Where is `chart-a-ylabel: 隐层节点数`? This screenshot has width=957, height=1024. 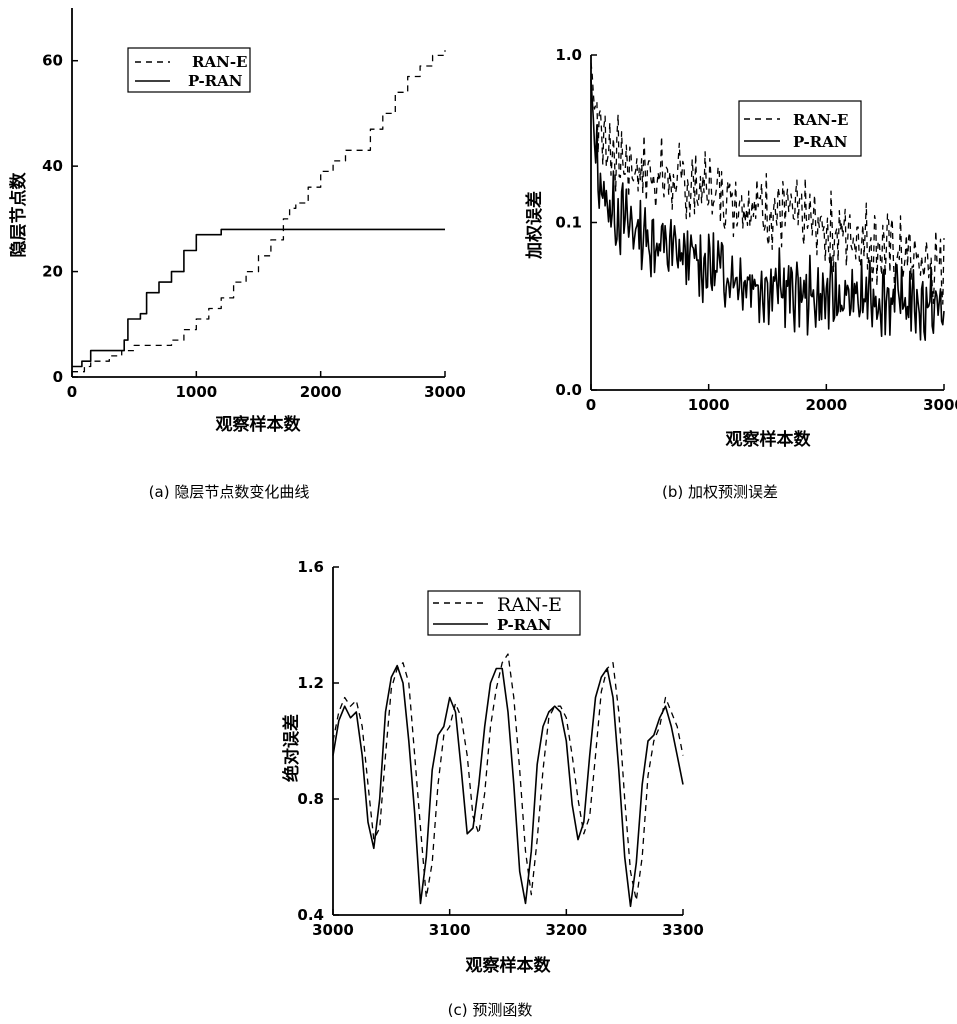 chart-a-ylabel: 隐层节点数 is located at coordinates (18, 215).